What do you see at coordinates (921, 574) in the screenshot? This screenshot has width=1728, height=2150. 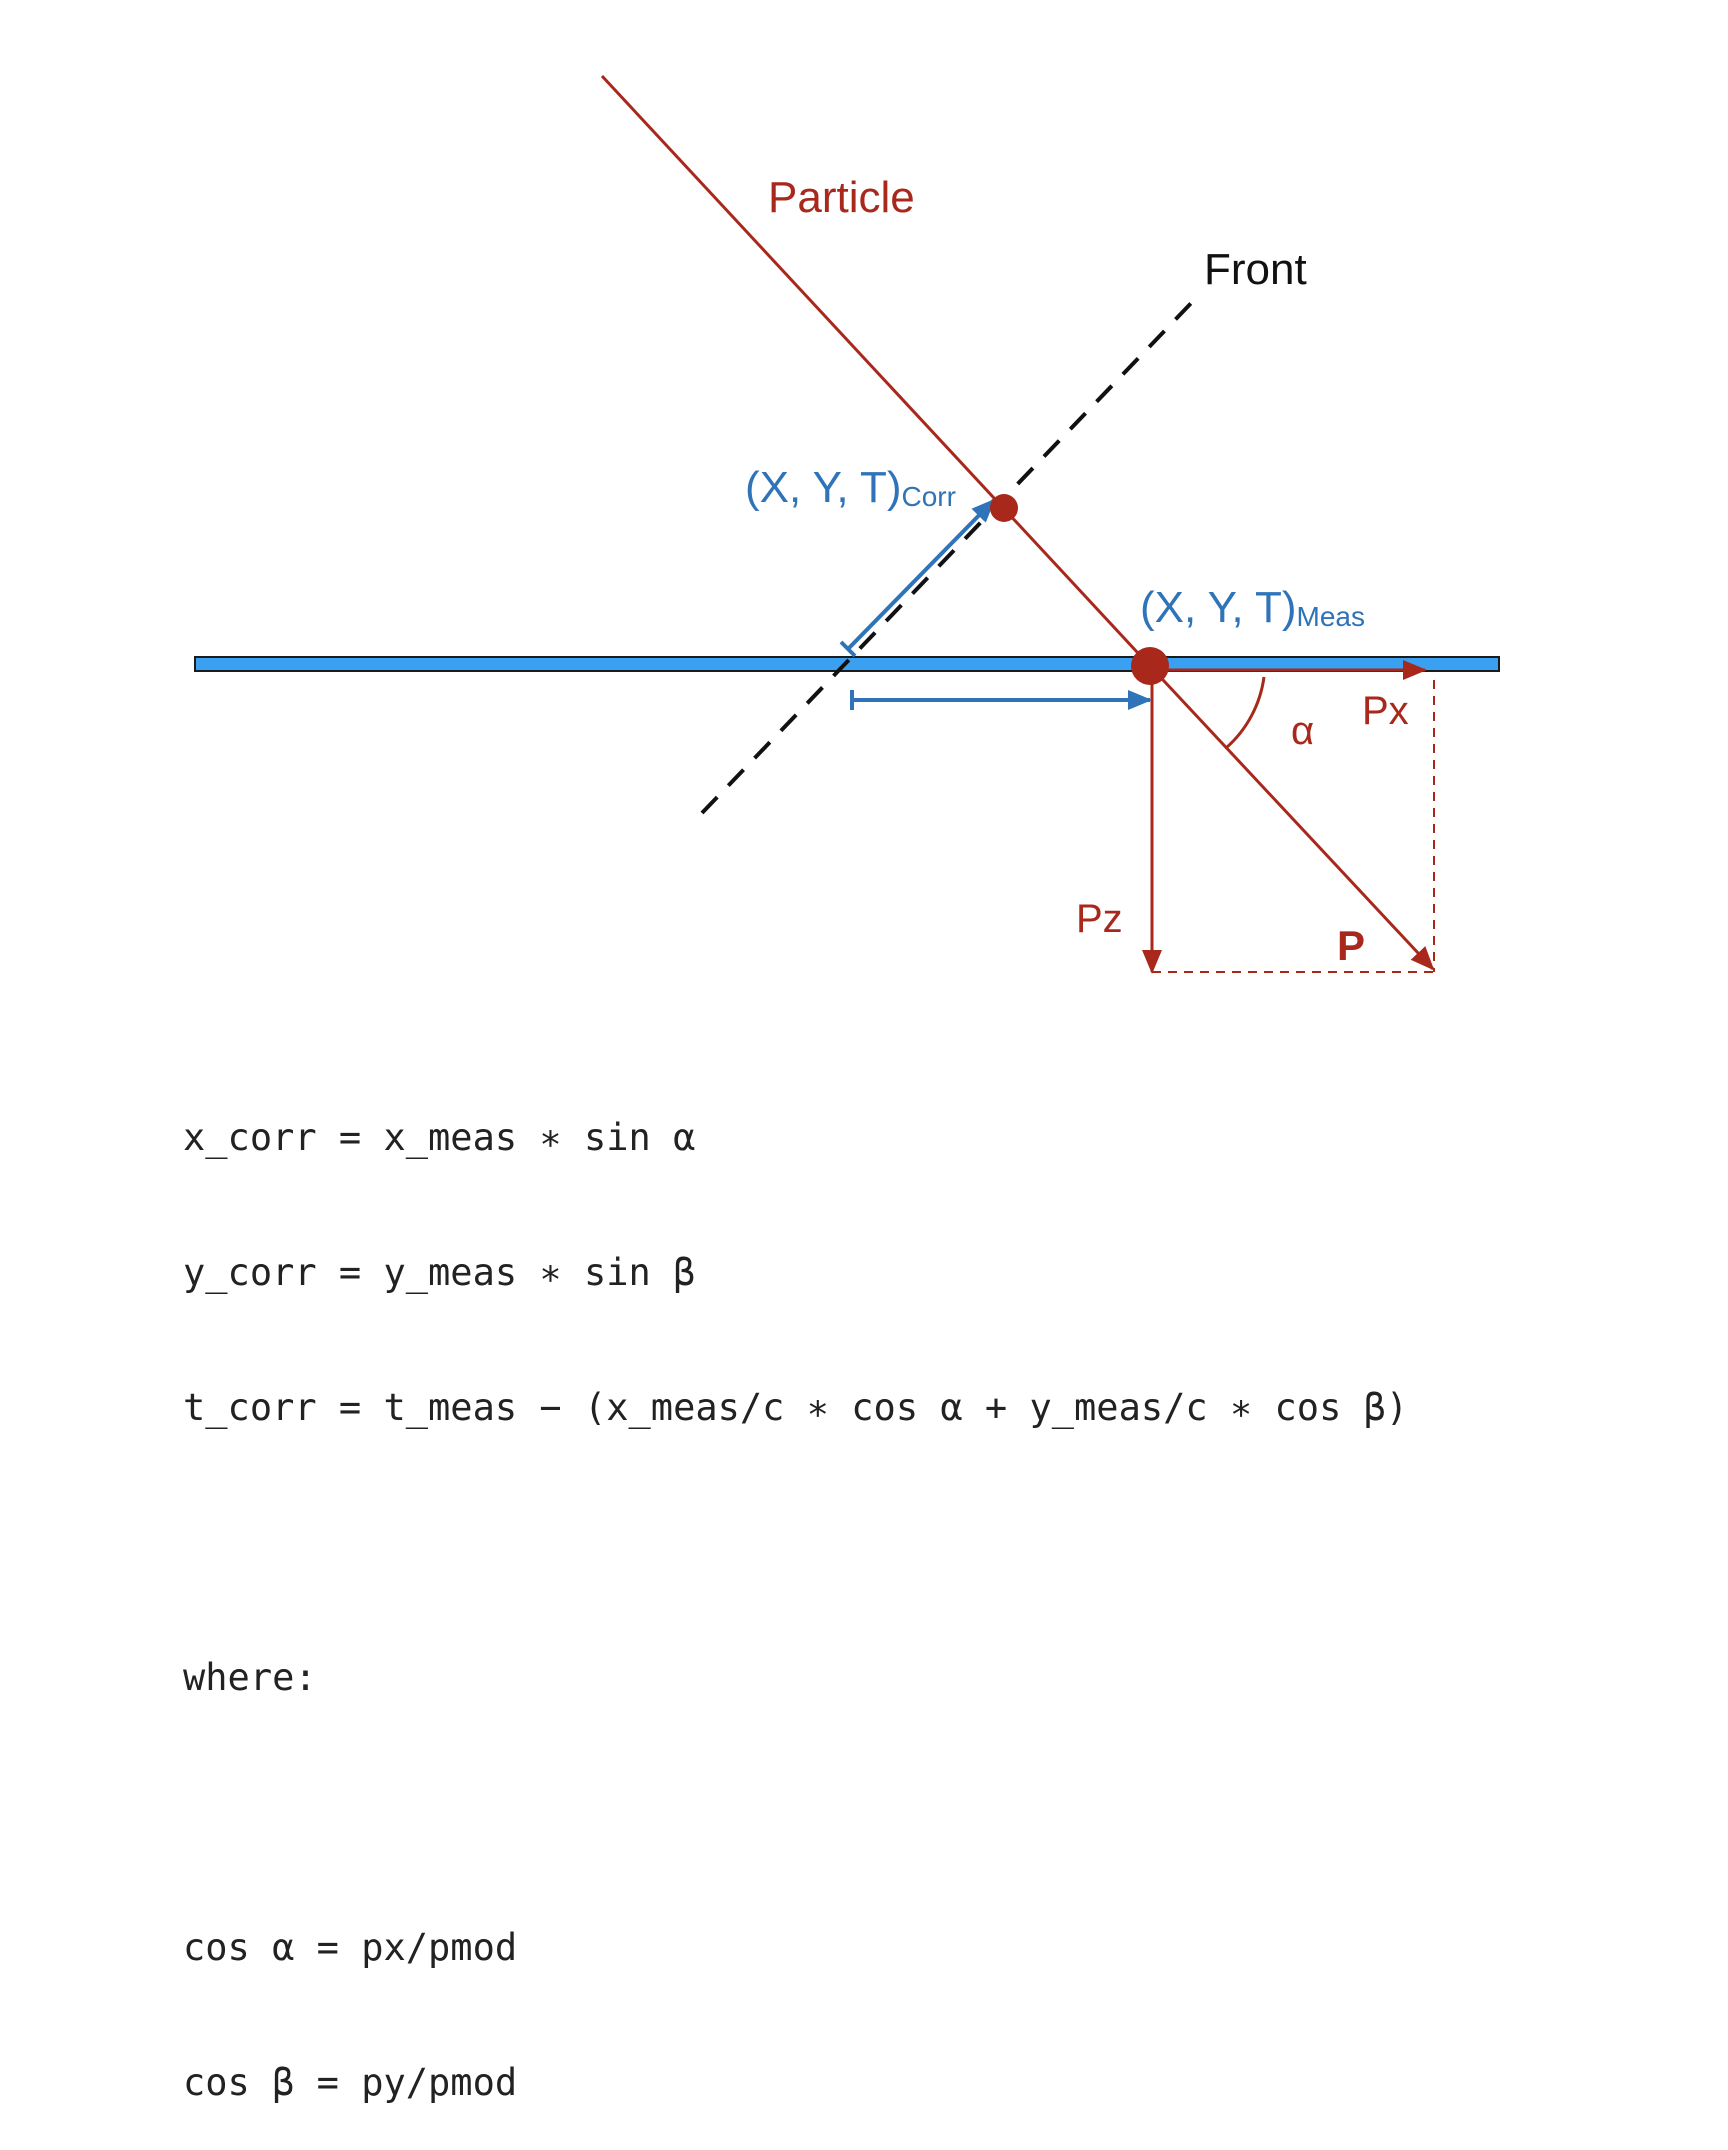 I see `correction-arrow-diagonal` at bounding box center [921, 574].